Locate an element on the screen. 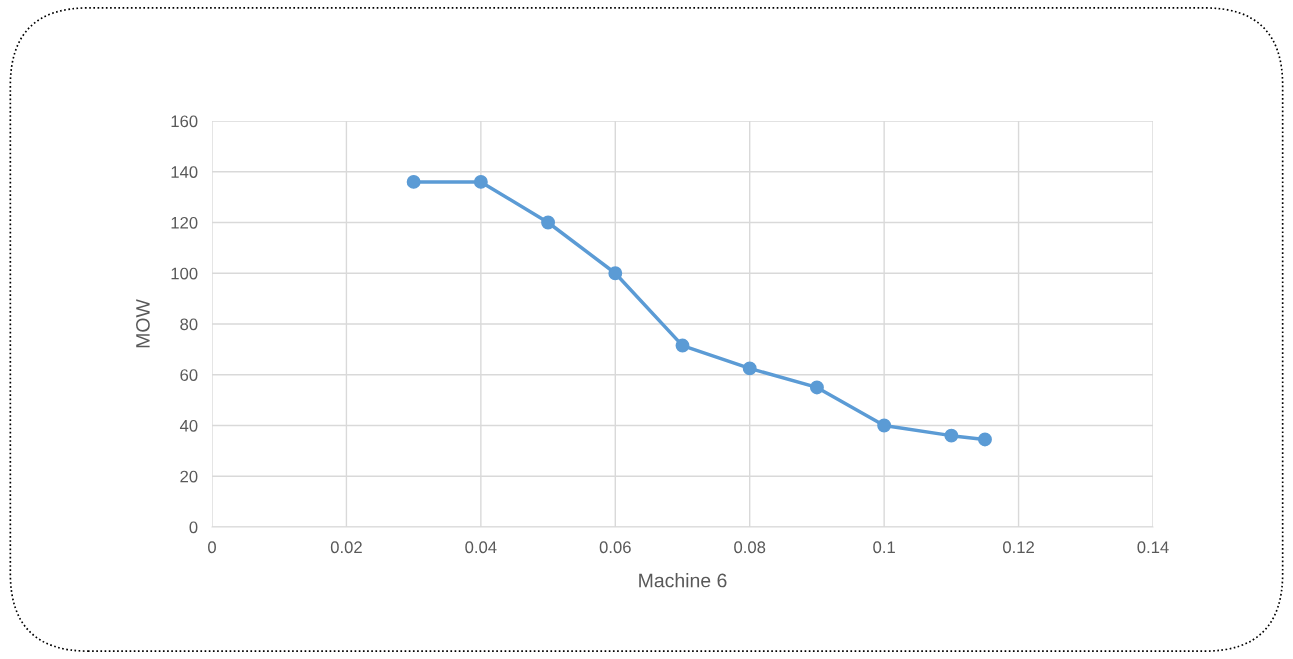  y-tick-label: 0 is located at coordinates (193, 527).